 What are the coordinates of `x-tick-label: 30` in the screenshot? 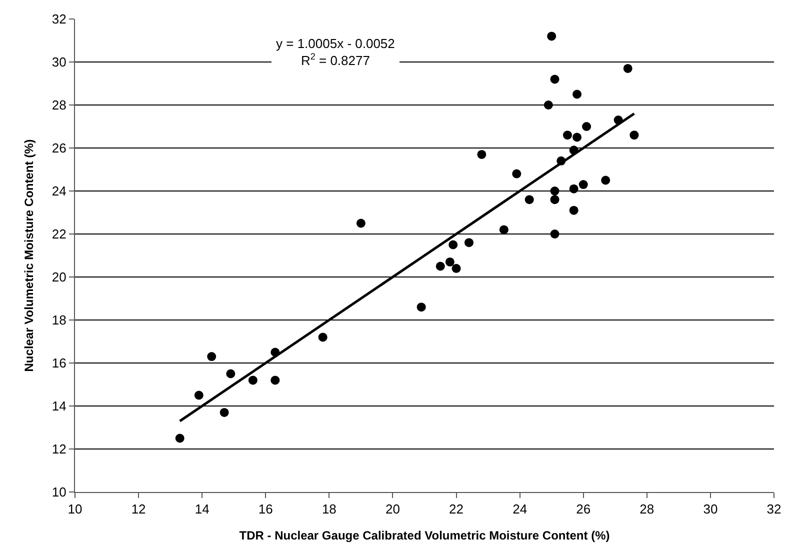 It's located at (710, 509).